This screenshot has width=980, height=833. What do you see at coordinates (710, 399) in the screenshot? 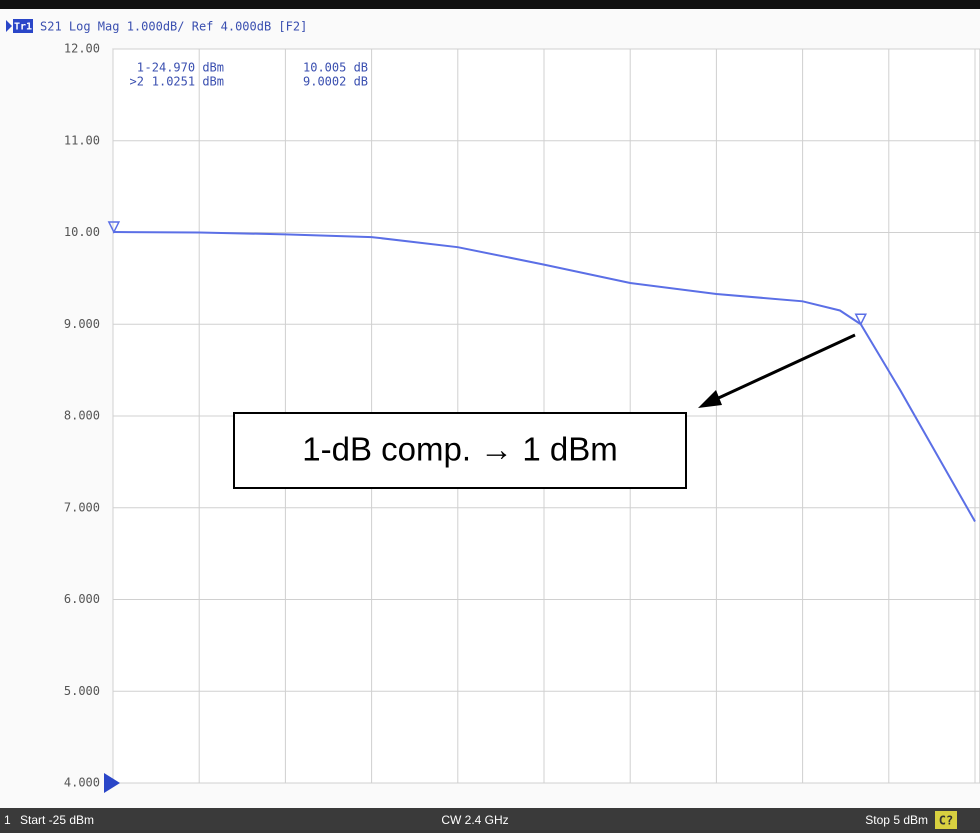
I see `annotation-arrowhead` at bounding box center [710, 399].